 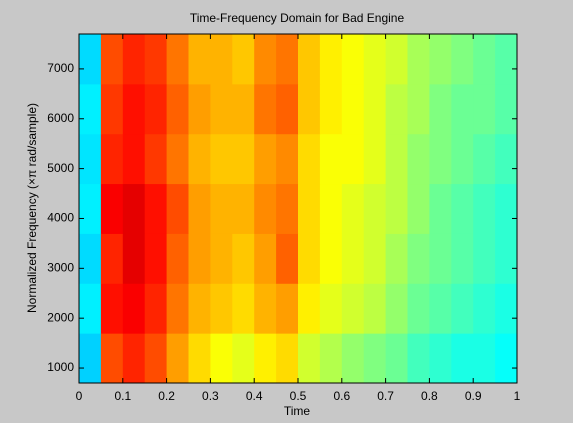 I want to click on y-tick-label: 3000, so click(x=60, y=268).